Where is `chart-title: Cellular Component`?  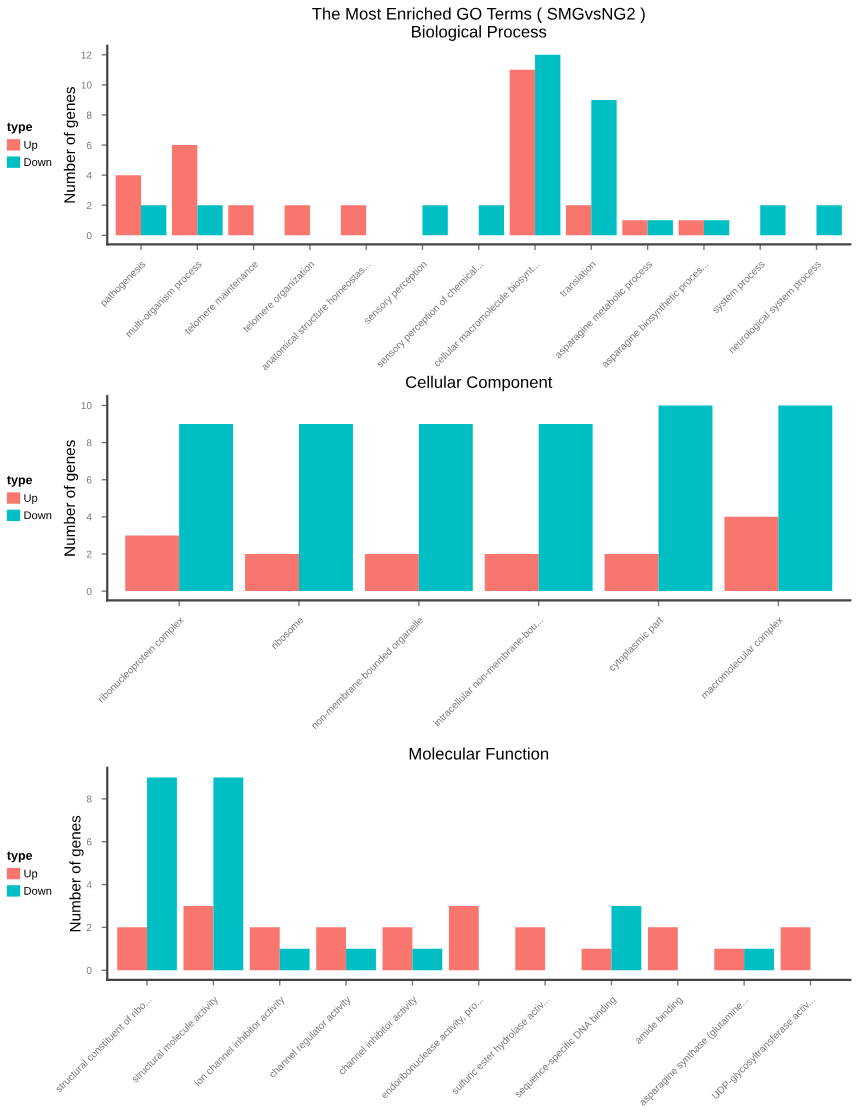 chart-title: Cellular Component is located at coordinates (479, 383).